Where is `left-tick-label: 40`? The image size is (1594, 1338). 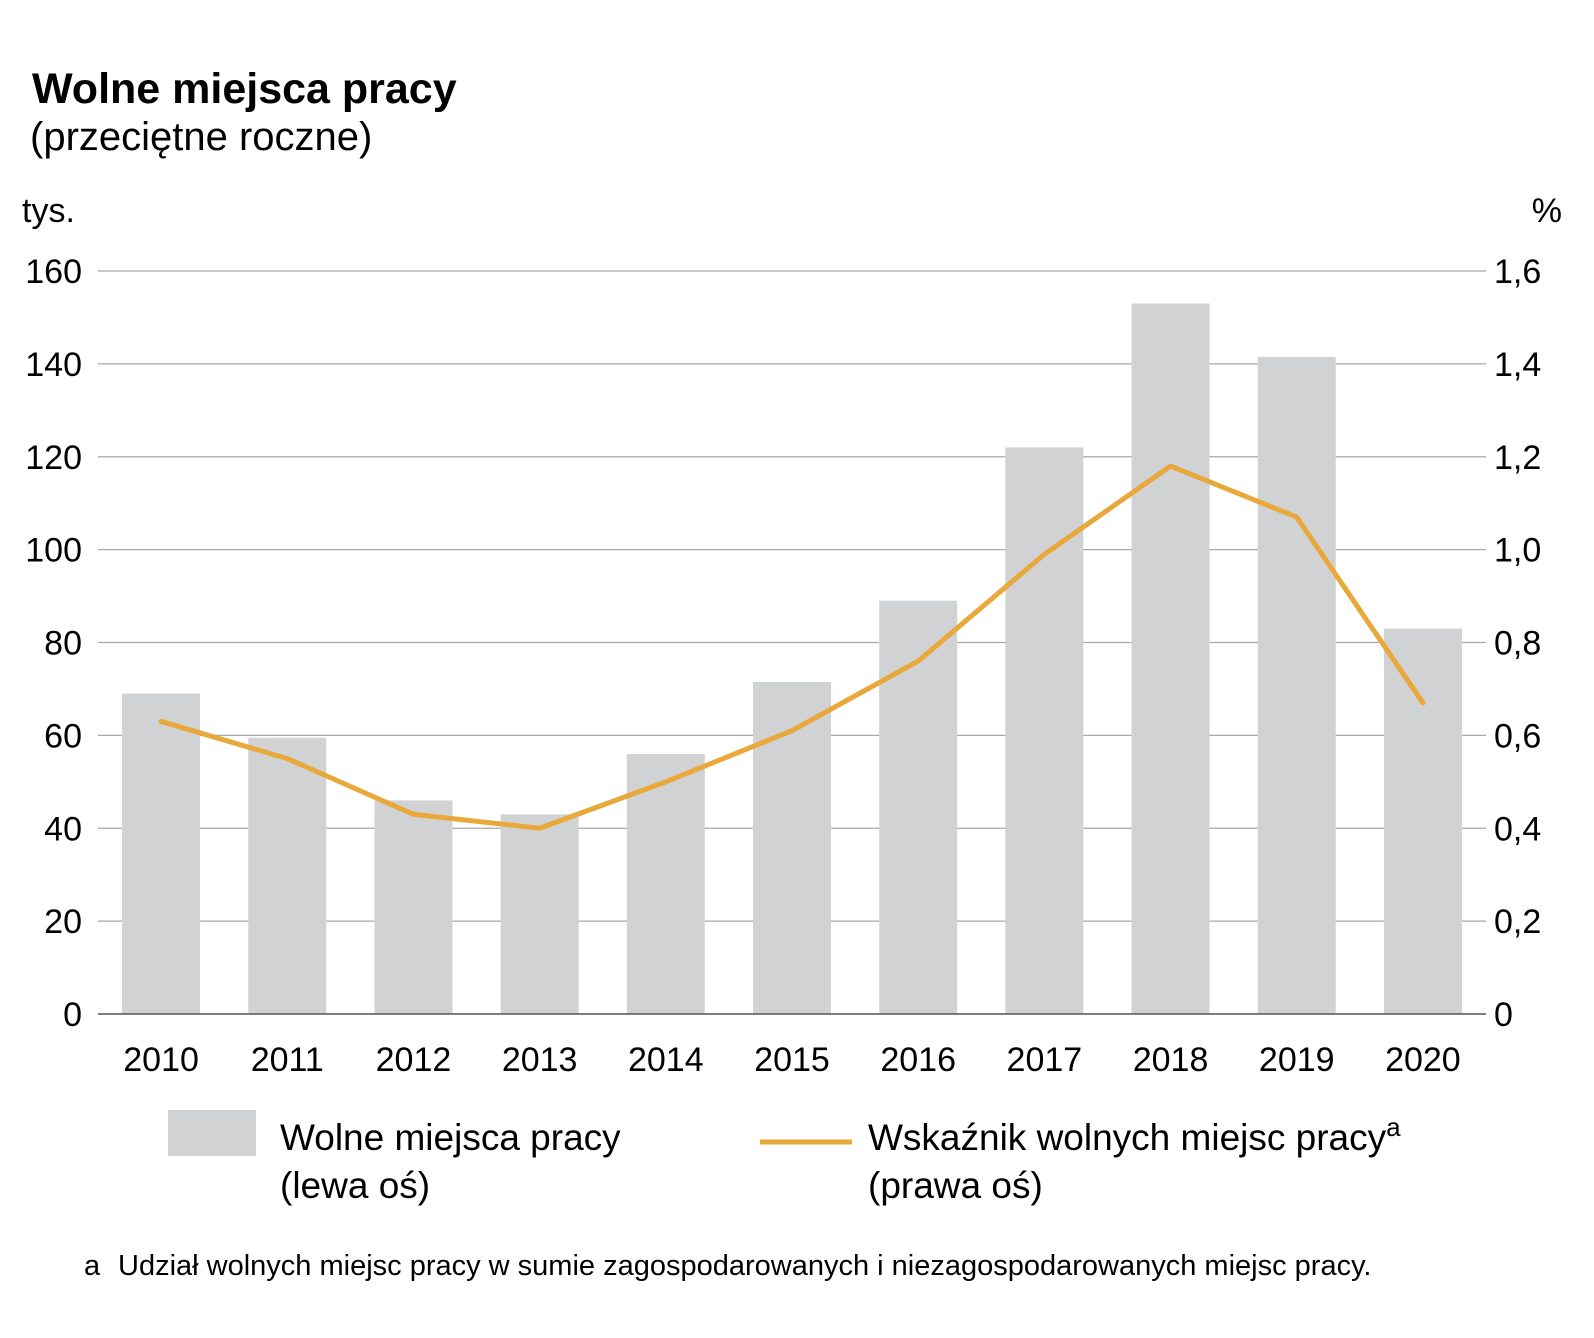 left-tick-label: 40 is located at coordinates (63, 829).